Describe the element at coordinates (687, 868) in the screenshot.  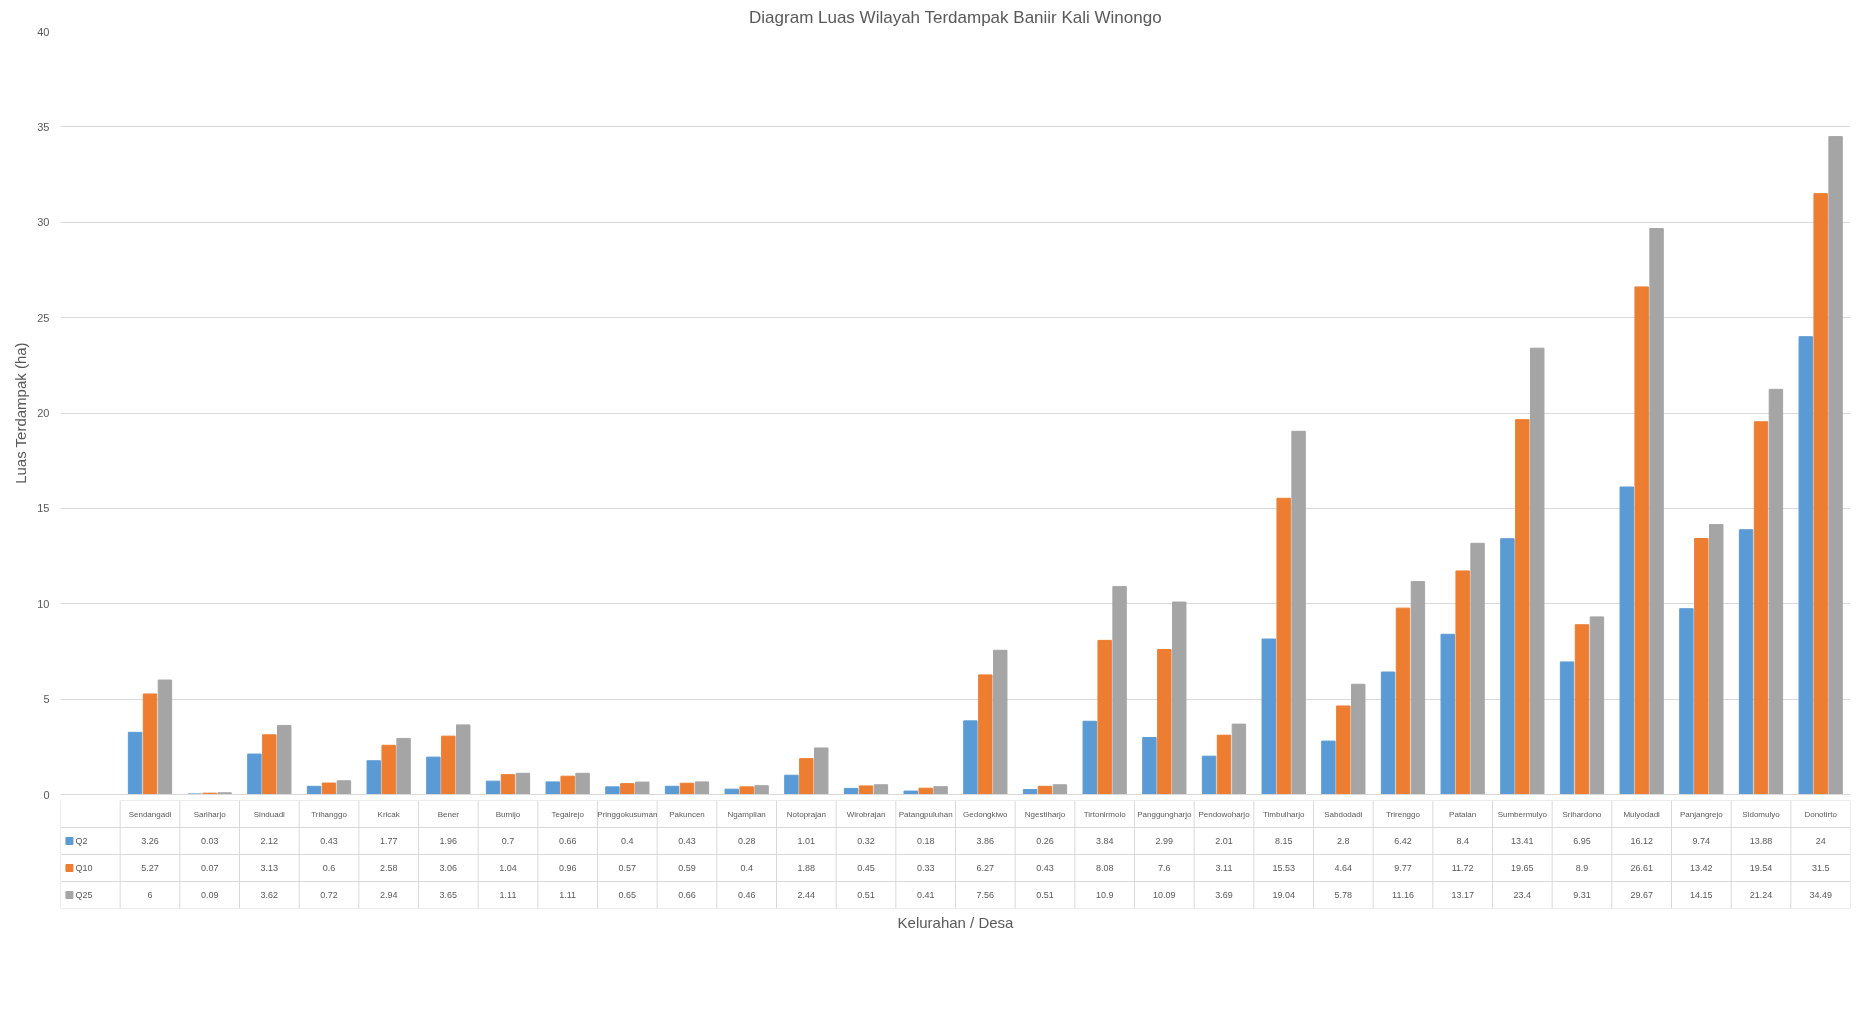
I see `data-label: 0.59` at that location.